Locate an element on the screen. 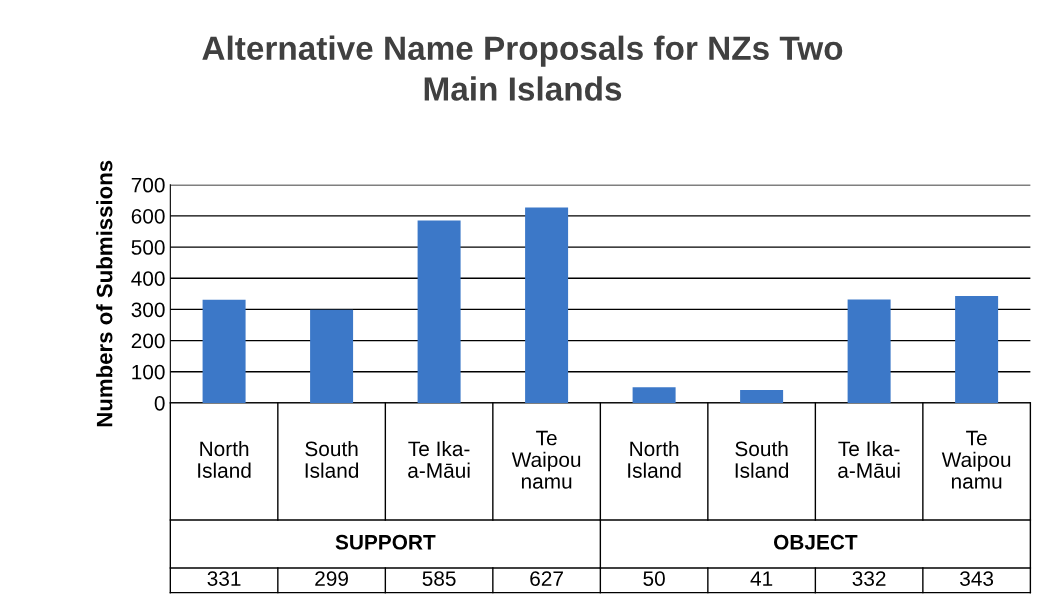 This screenshot has height=596, width=1045. data-label: 50 is located at coordinates (654, 578).